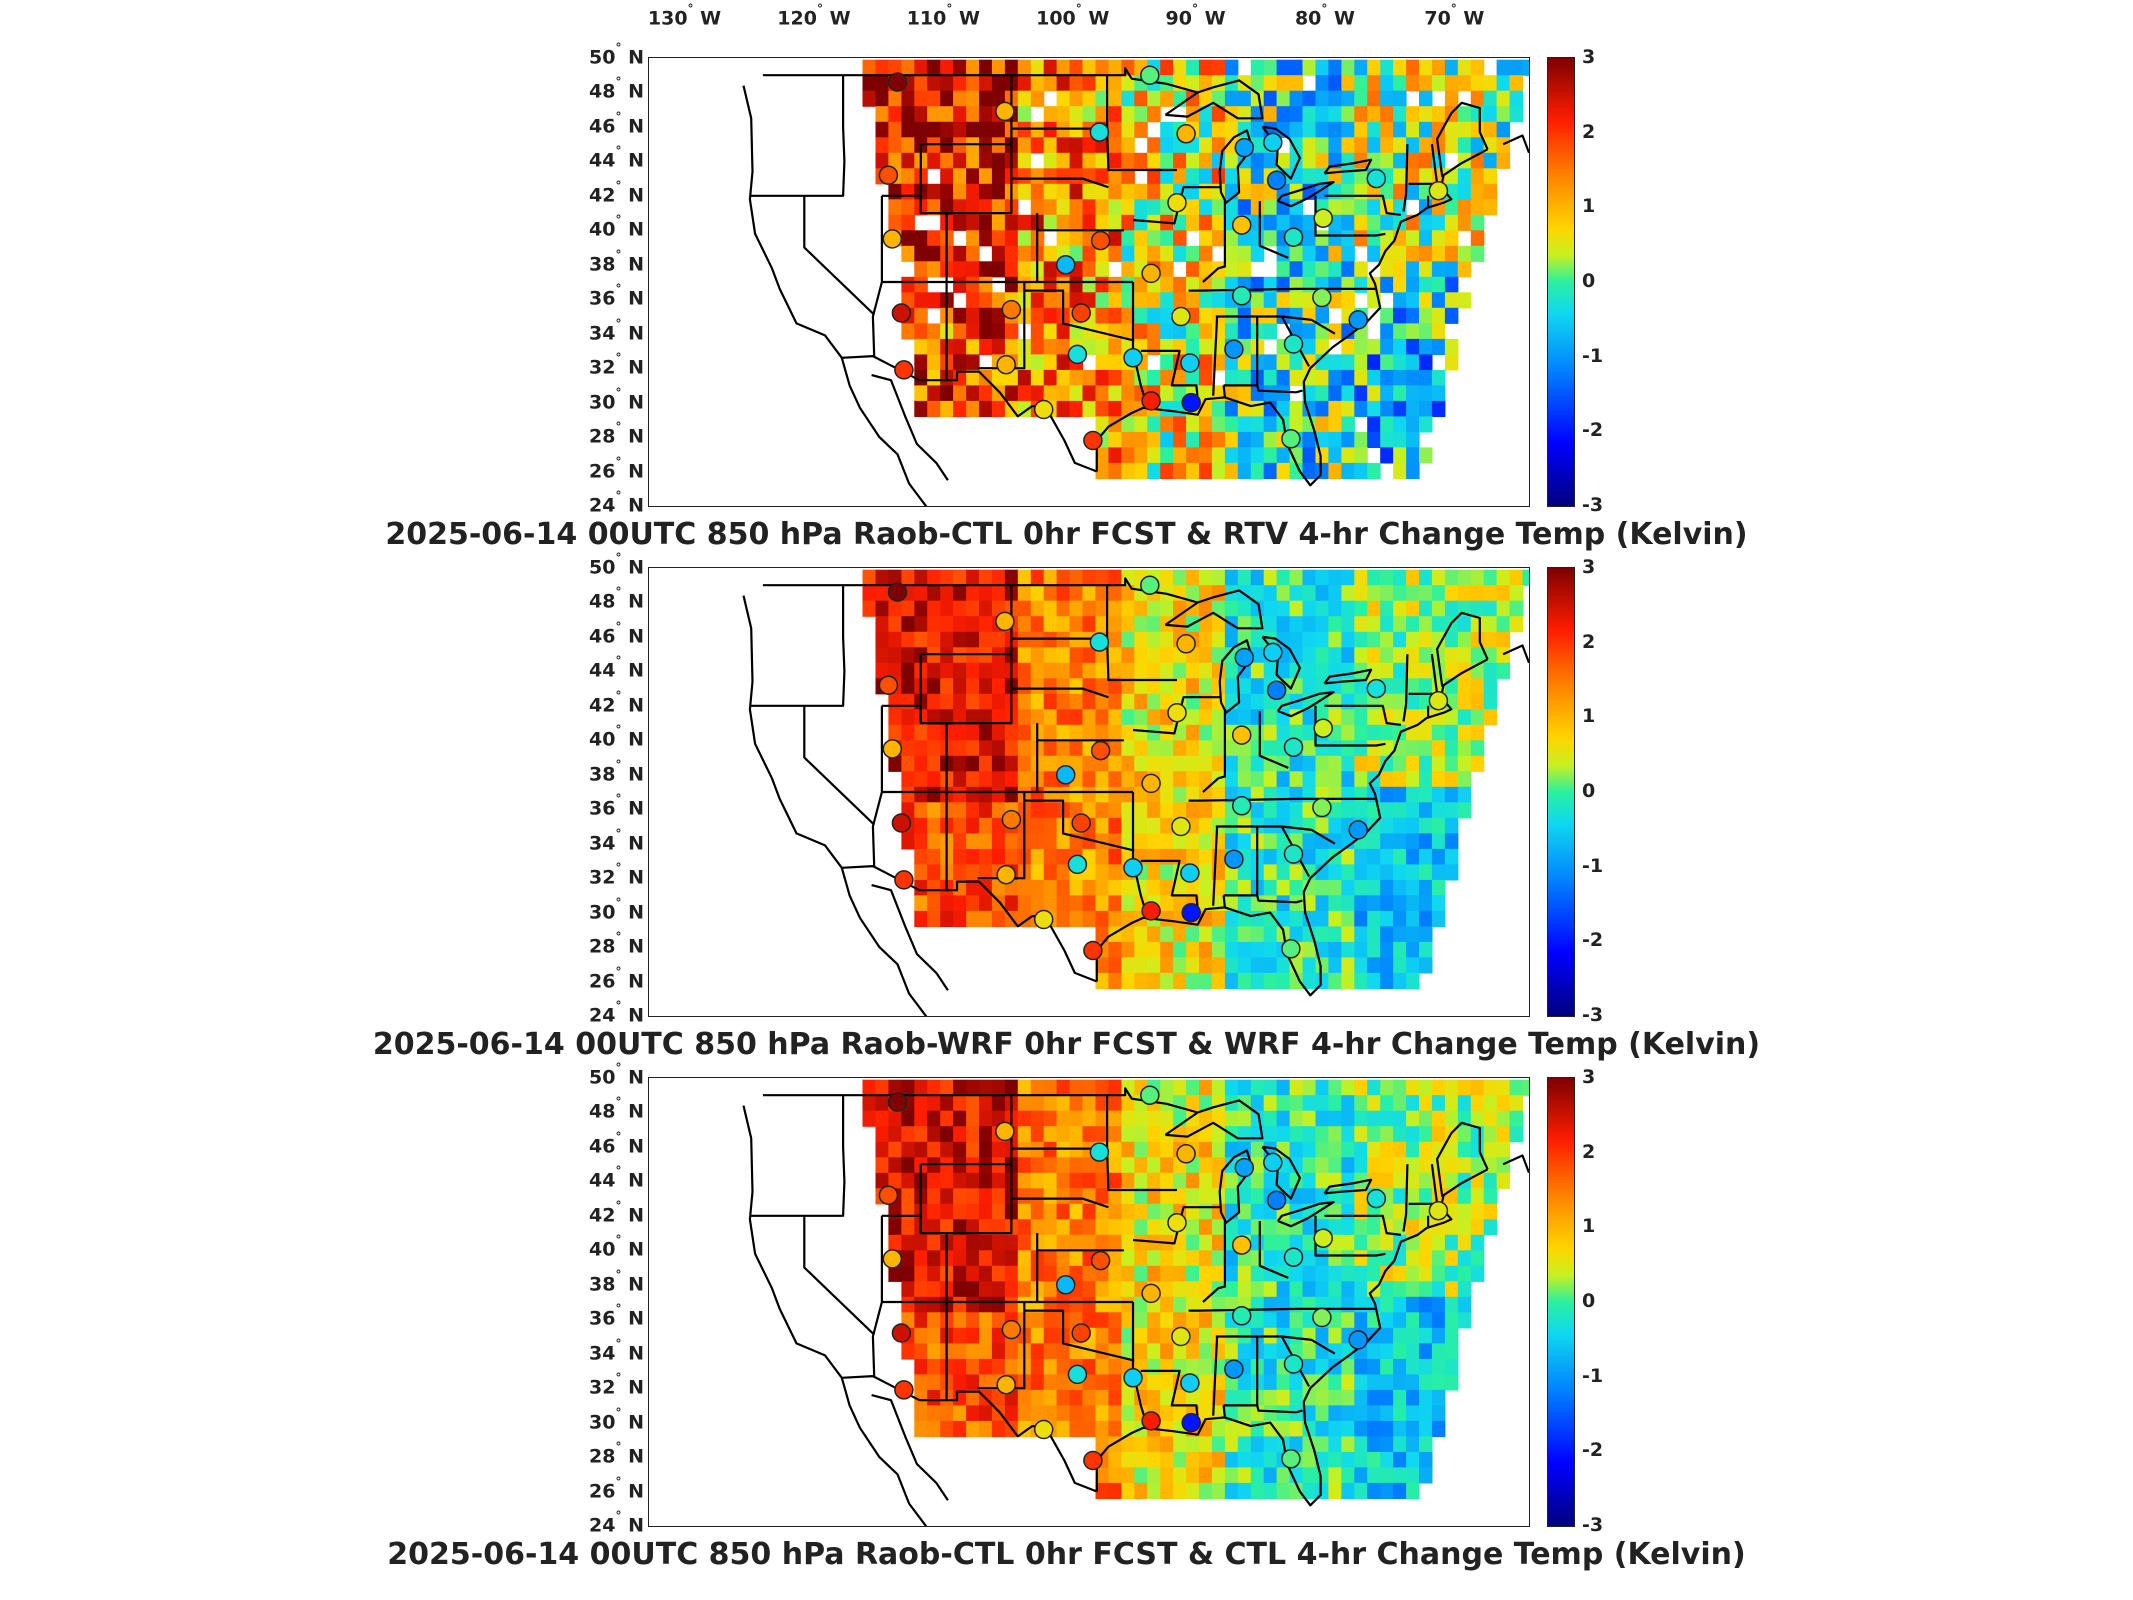 The width and height of the screenshot is (2133, 1600). Describe the element at coordinates (1593, 1375) in the screenshot. I see `colorbar-tick-label: -1` at that location.